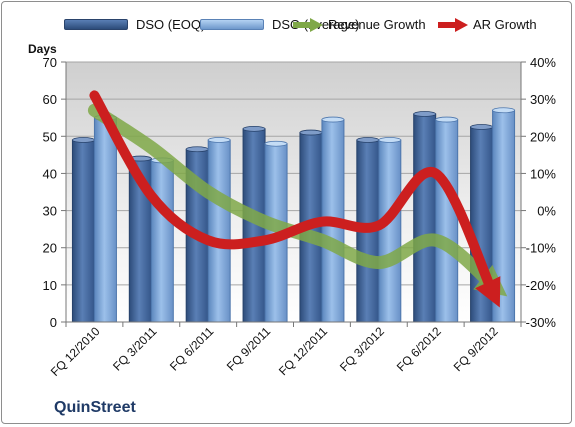 The width and height of the screenshot is (575, 427). What do you see at coordinates (541, 248) in the screenshot?
I see `y2-tick-label: -10%` at bounding box center [541, 248].